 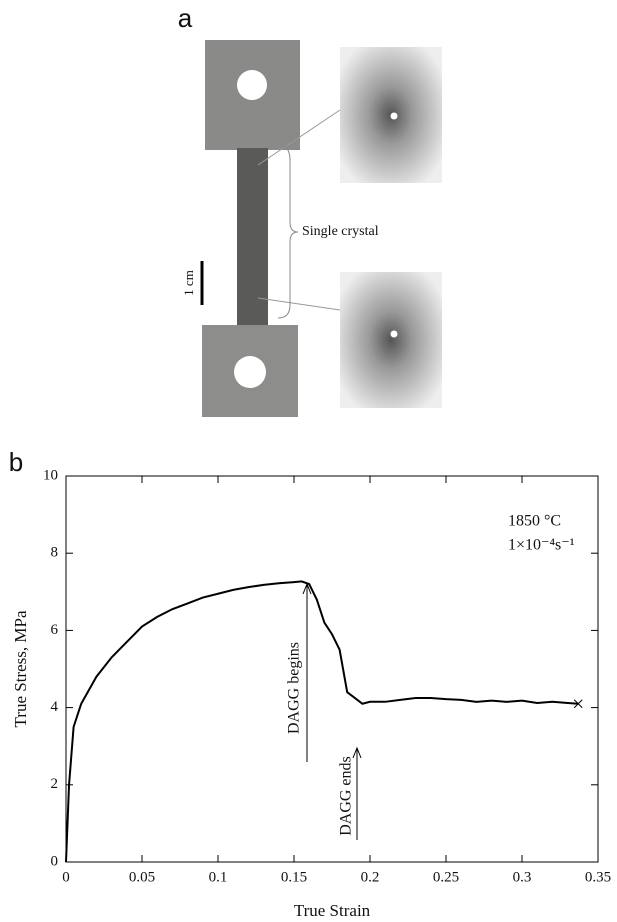 What do you see at coordinates (188, 283) in the screenshot?
I see `scale-label: 1 cm` at bounding box center [188, 283].